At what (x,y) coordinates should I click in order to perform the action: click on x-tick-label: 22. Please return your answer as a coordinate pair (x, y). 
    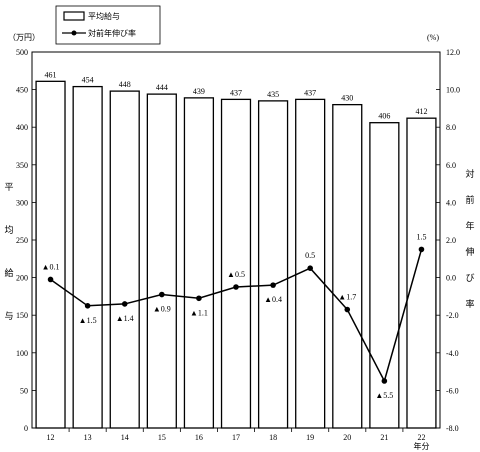
    Looking at the image, I should click on (421, 437).